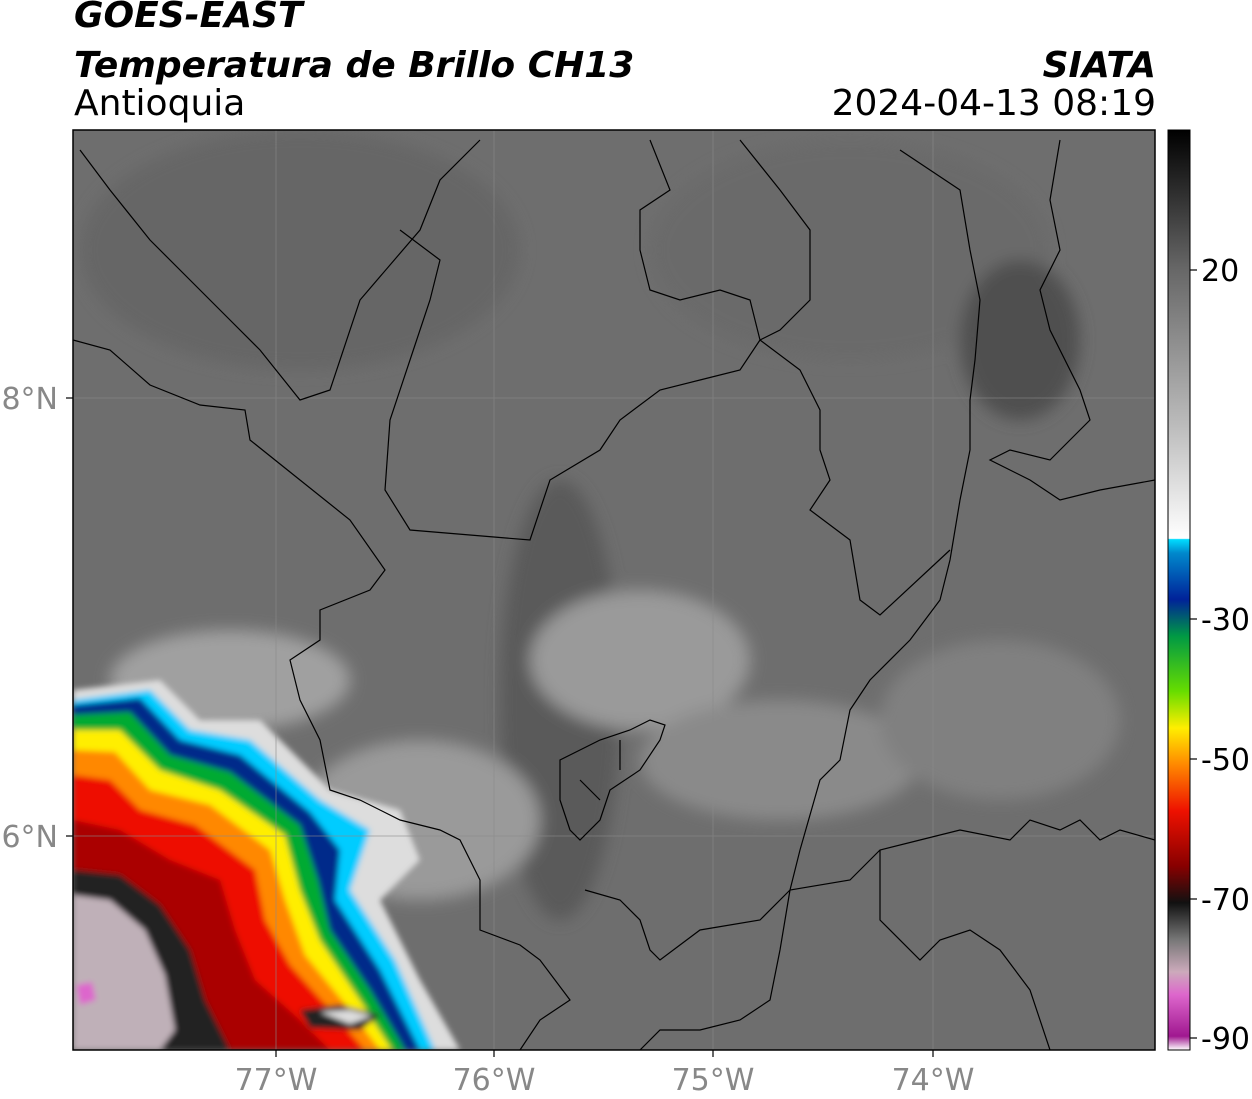 This screenshot has width=1252, height=1099. What do you see at coordinates (1225, 760) in the screenshot?
I see `colorbar-tick-label: -50` at bounding box center [1225, 760].